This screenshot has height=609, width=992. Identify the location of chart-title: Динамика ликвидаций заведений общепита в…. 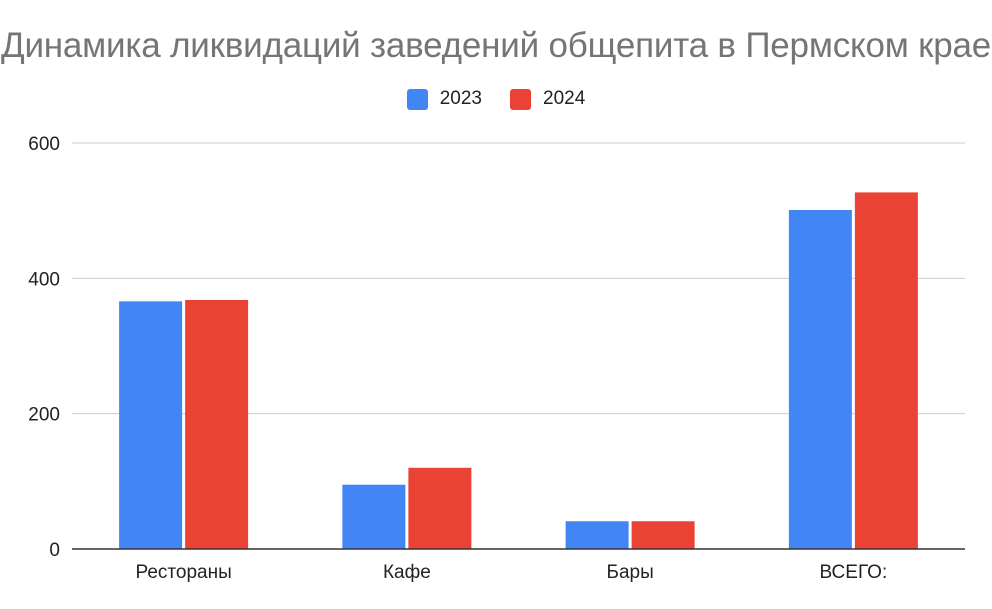
(496, 45).